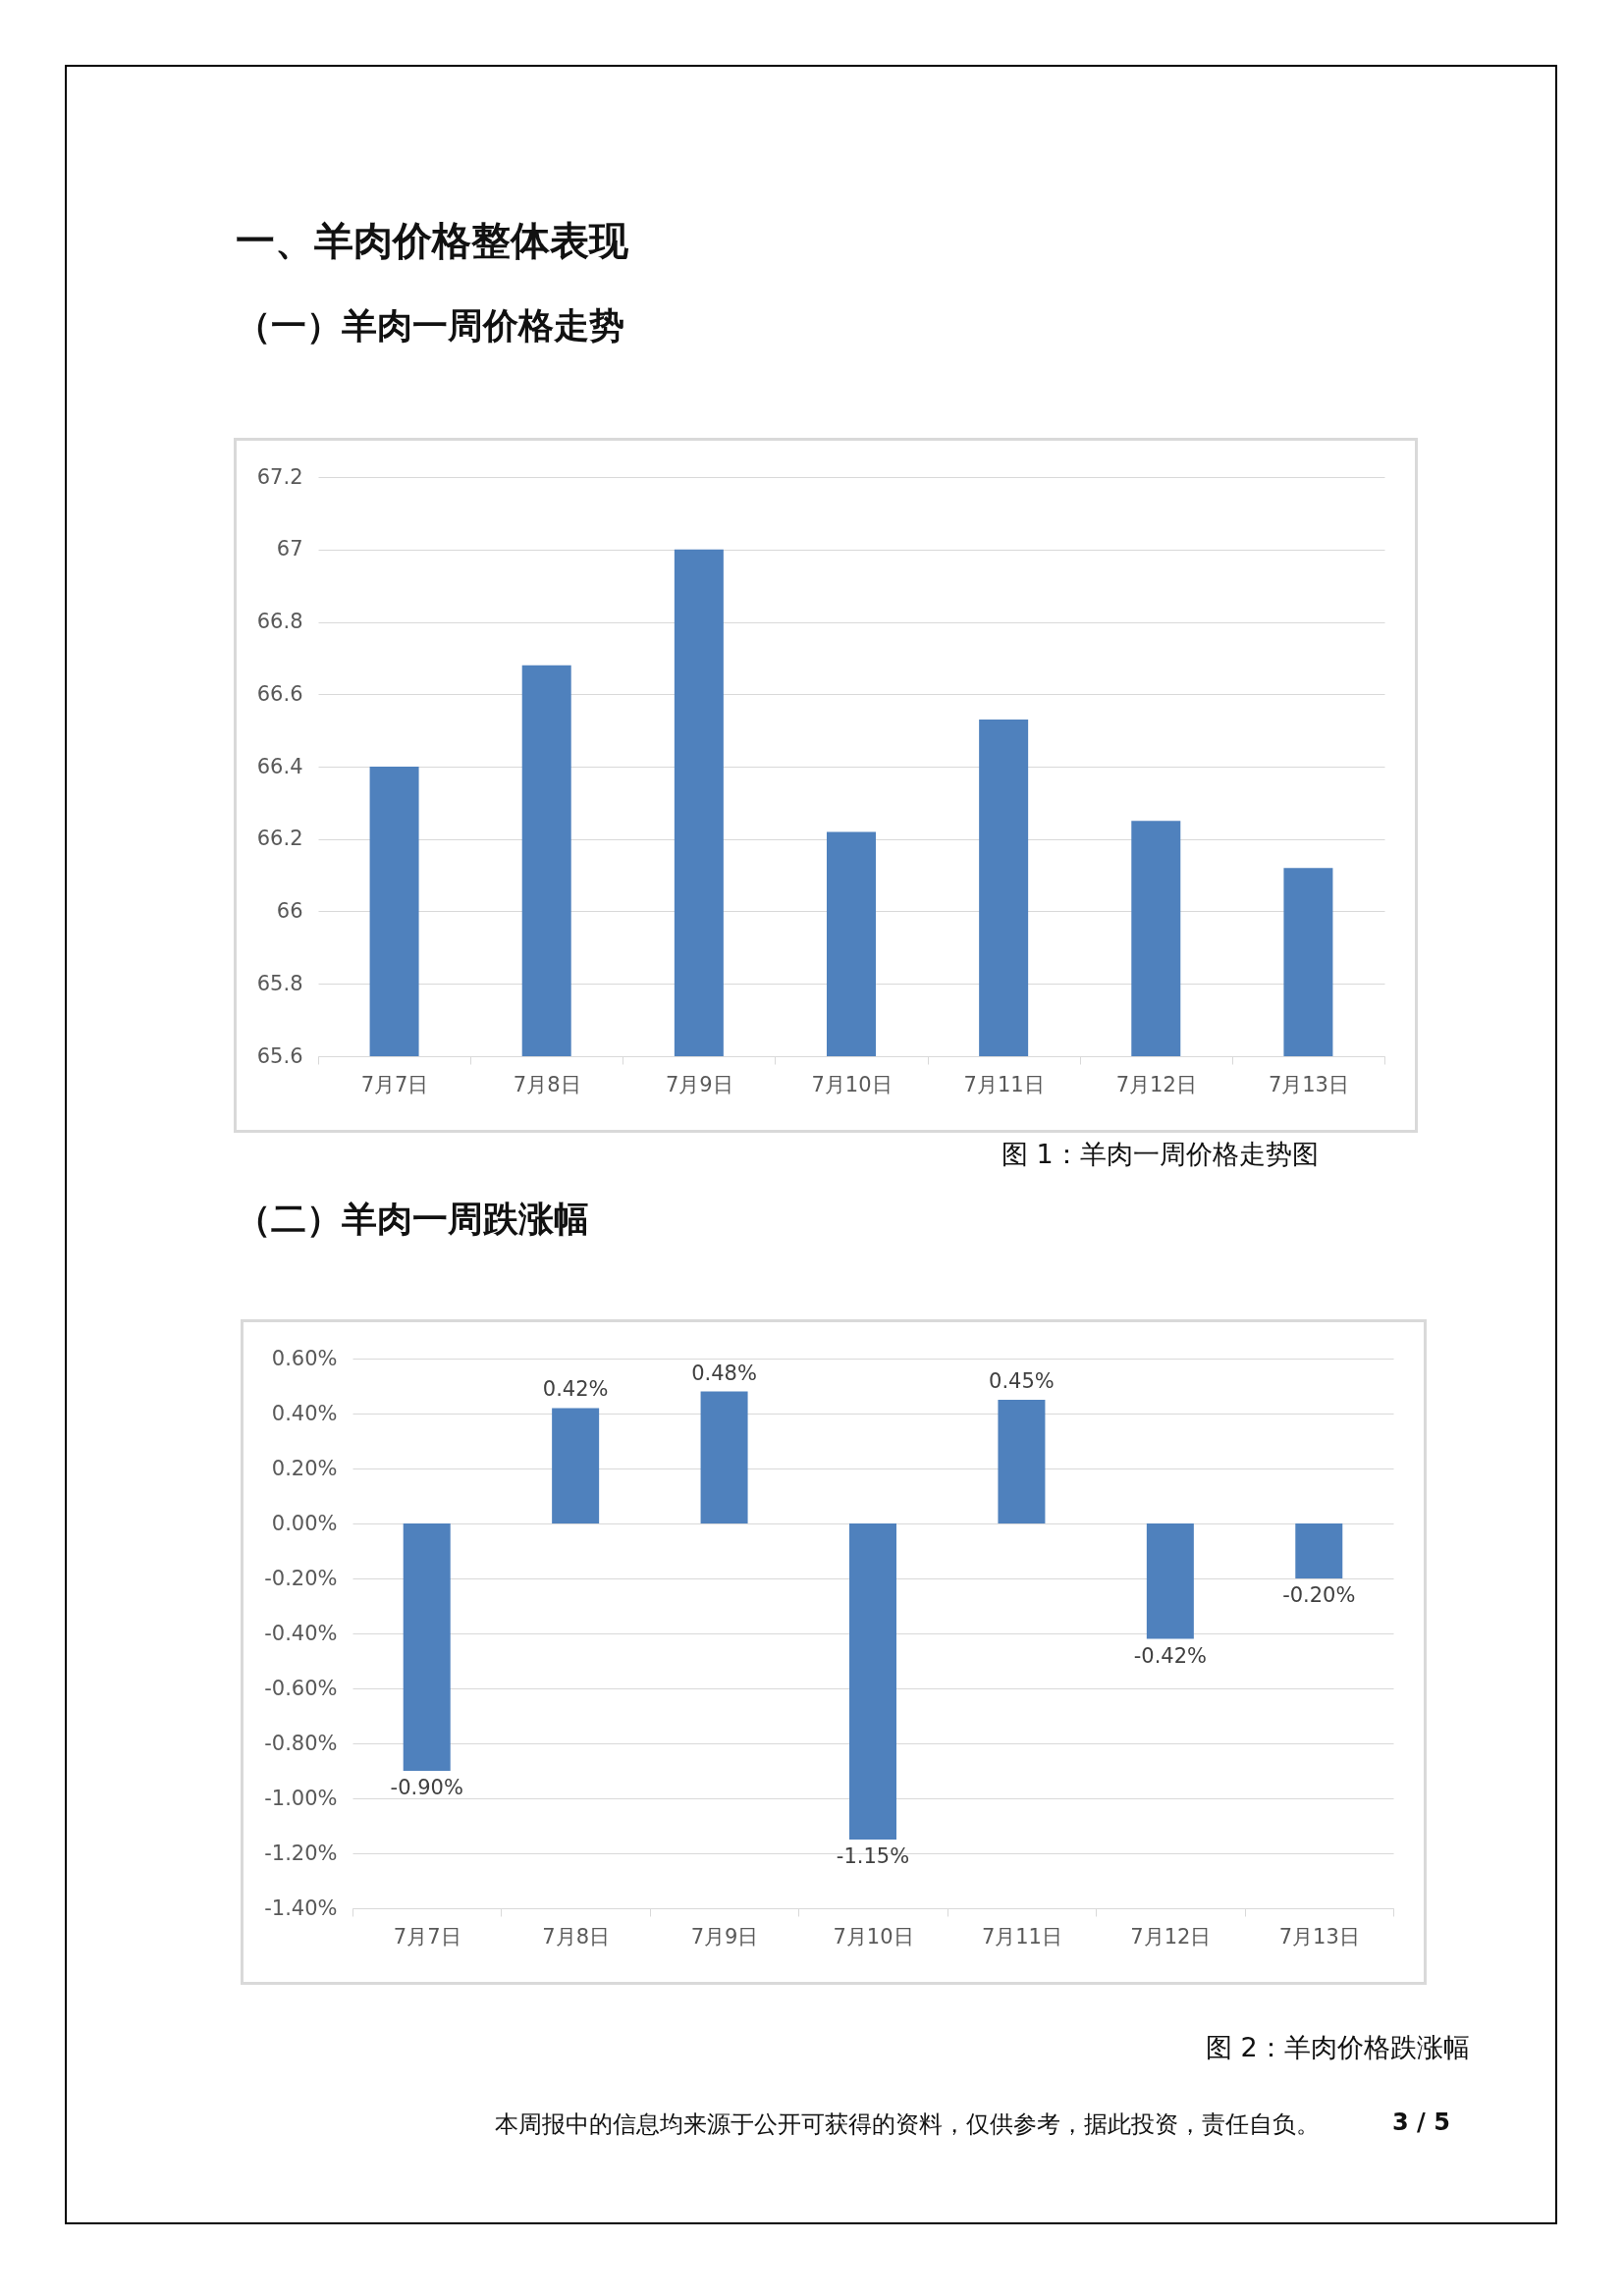 The image size is (1624, 2296). Describe the element at coordinates (304, 1358) in the screenshot. I see `y-tick-label: 0.60%` at that location.